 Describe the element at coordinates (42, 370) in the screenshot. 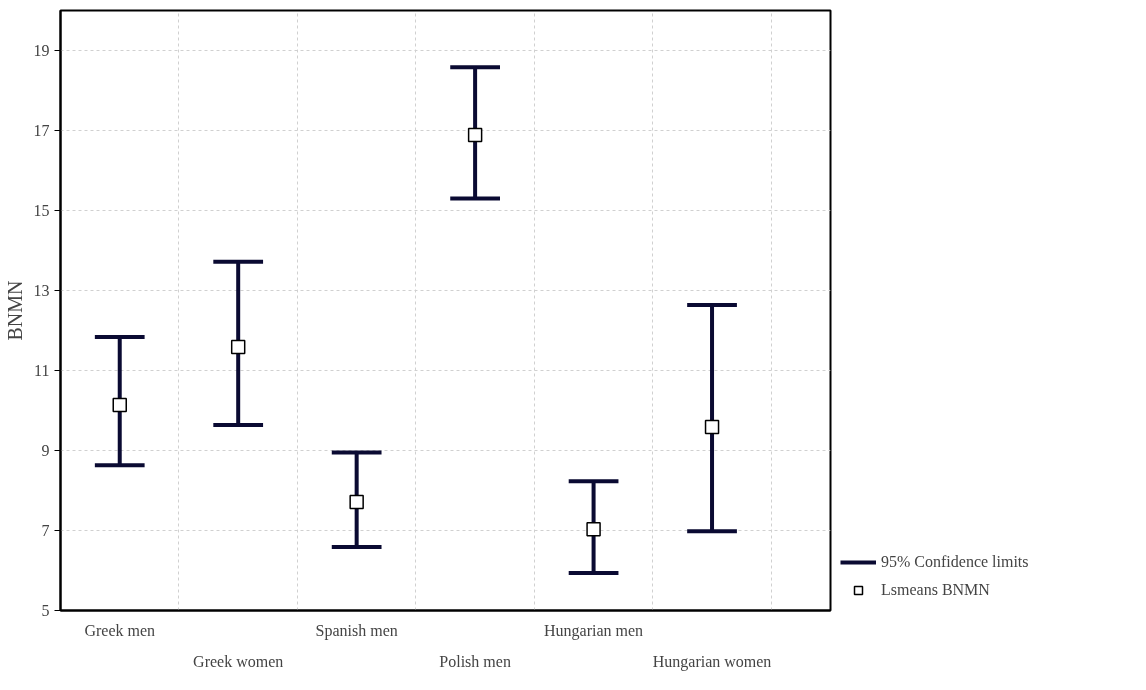

I see `y-tick-label: 11` at that location.